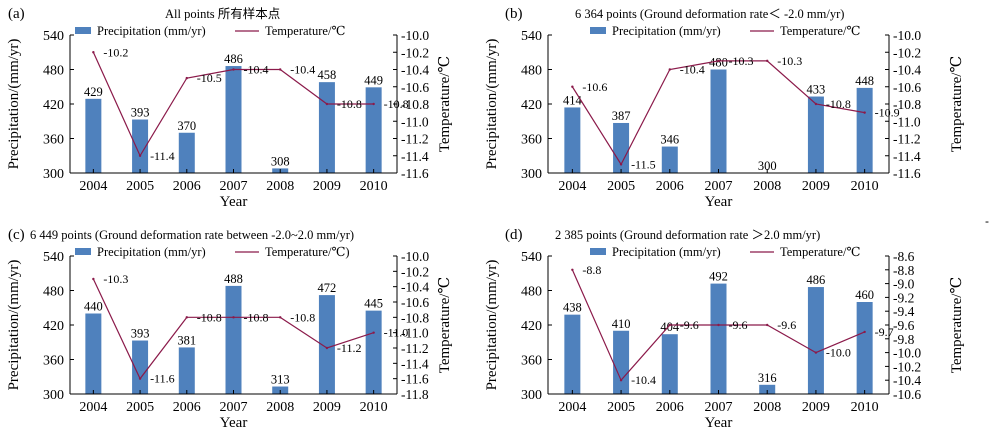 This screenshot has height=436, width=1000. Describe the element at coordinates (514, 235) in the screenshot. I see `panel-label: (d)` at that location.